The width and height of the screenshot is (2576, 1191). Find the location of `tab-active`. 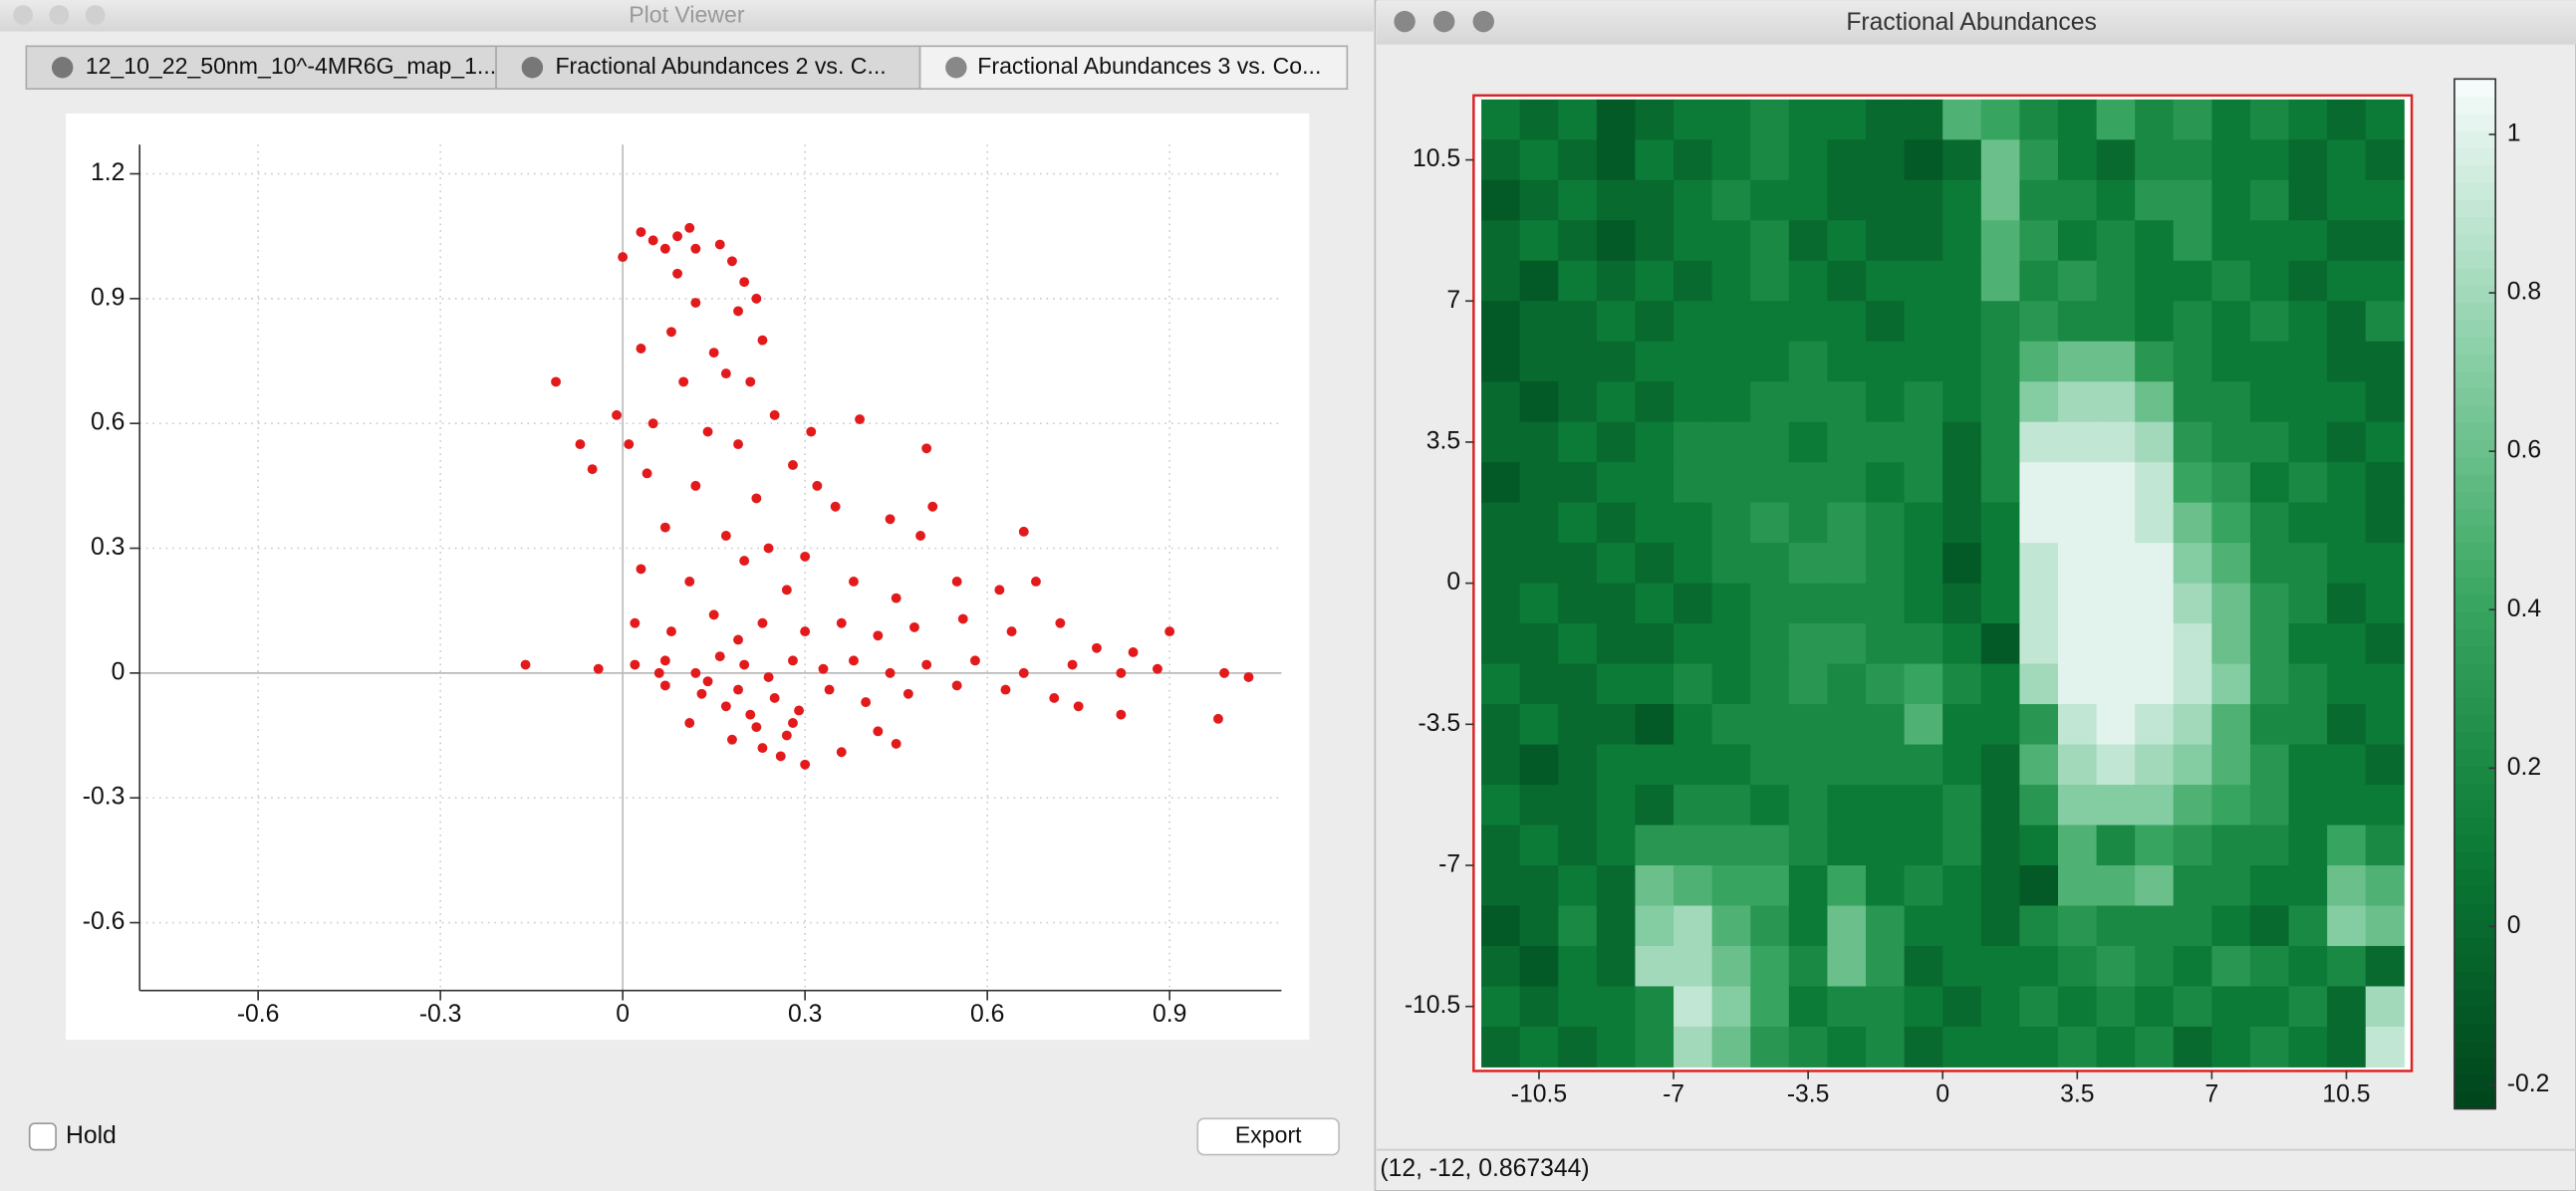

tab-active is located at coordinates (1133, 68).